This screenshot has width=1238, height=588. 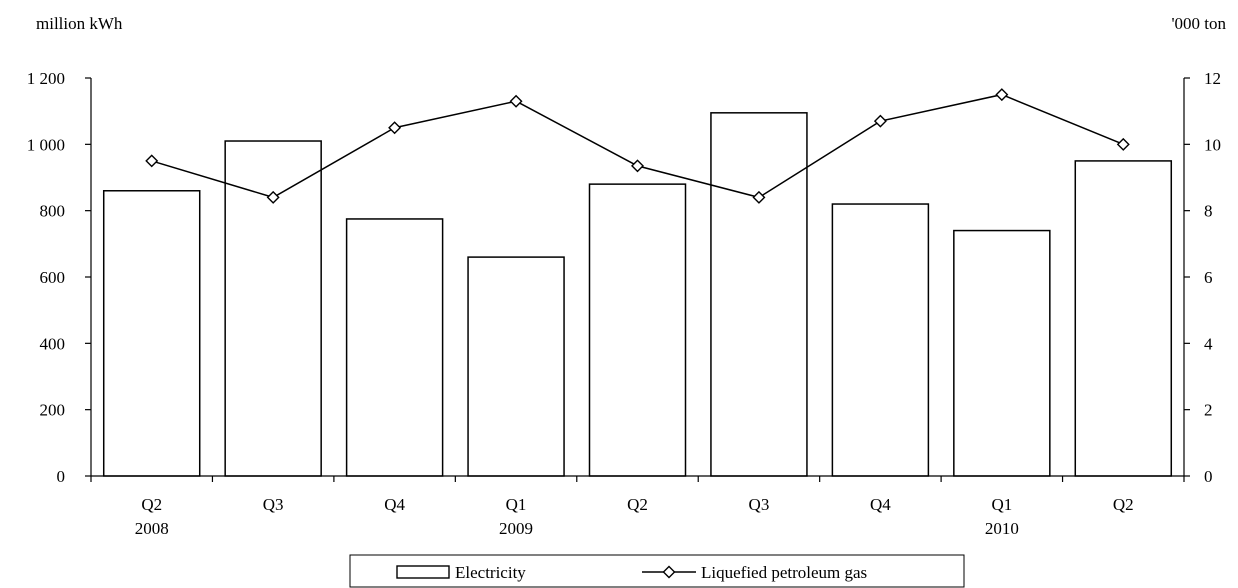 I want to click on legend-box, so click(x=657, y=571).